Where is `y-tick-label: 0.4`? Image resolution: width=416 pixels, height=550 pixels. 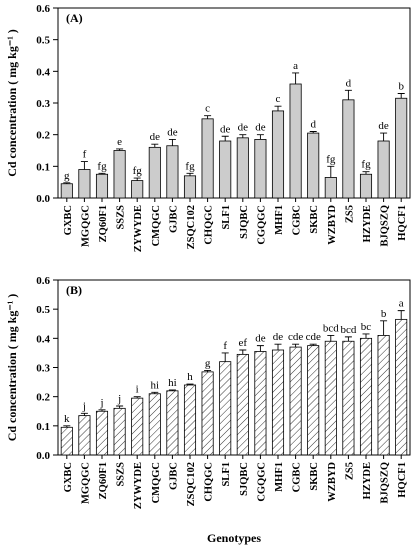
y-tick-label: 0.4 is located at coordinates (43, 339).